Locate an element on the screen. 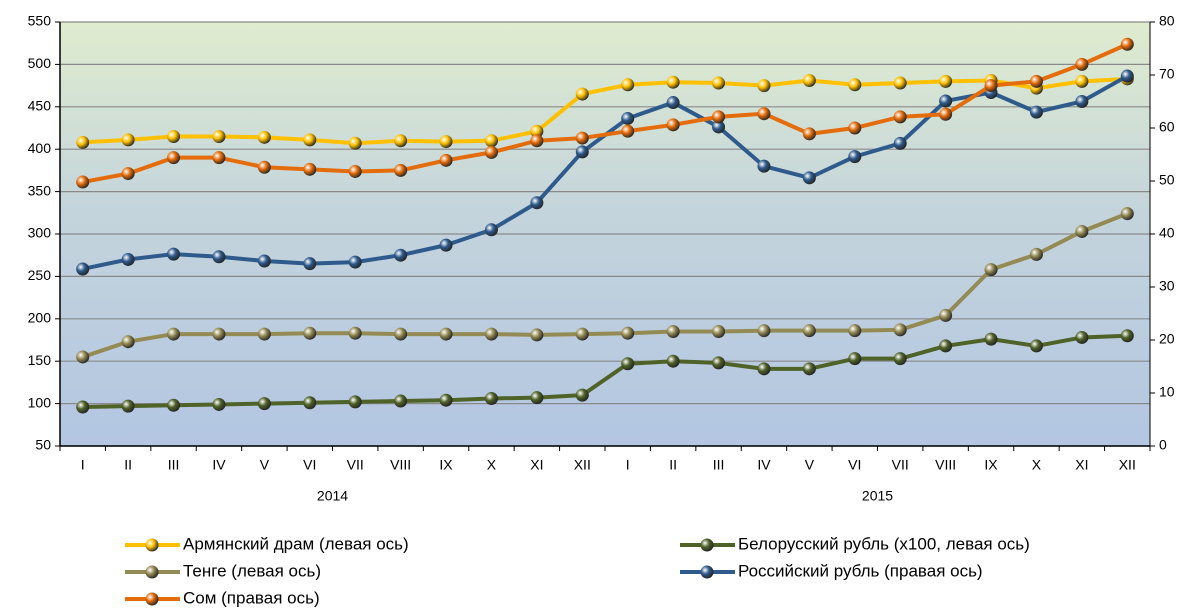 This screenshot has height=610, width=1192. x-tick-label: XI is located at coordinates (1081, 465).